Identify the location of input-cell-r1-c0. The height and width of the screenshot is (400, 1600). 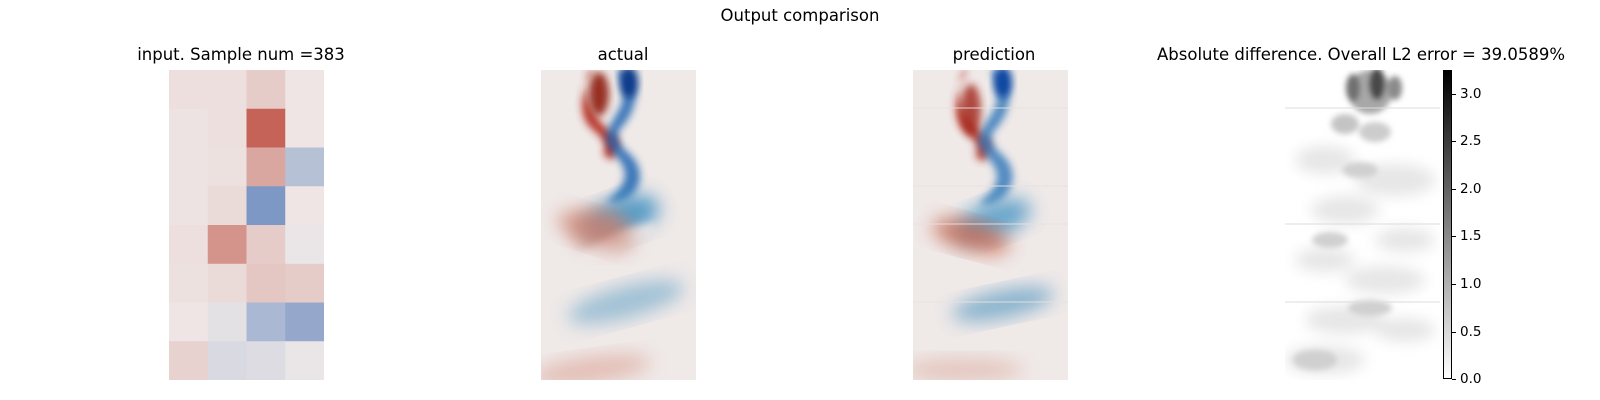
(189, 128).